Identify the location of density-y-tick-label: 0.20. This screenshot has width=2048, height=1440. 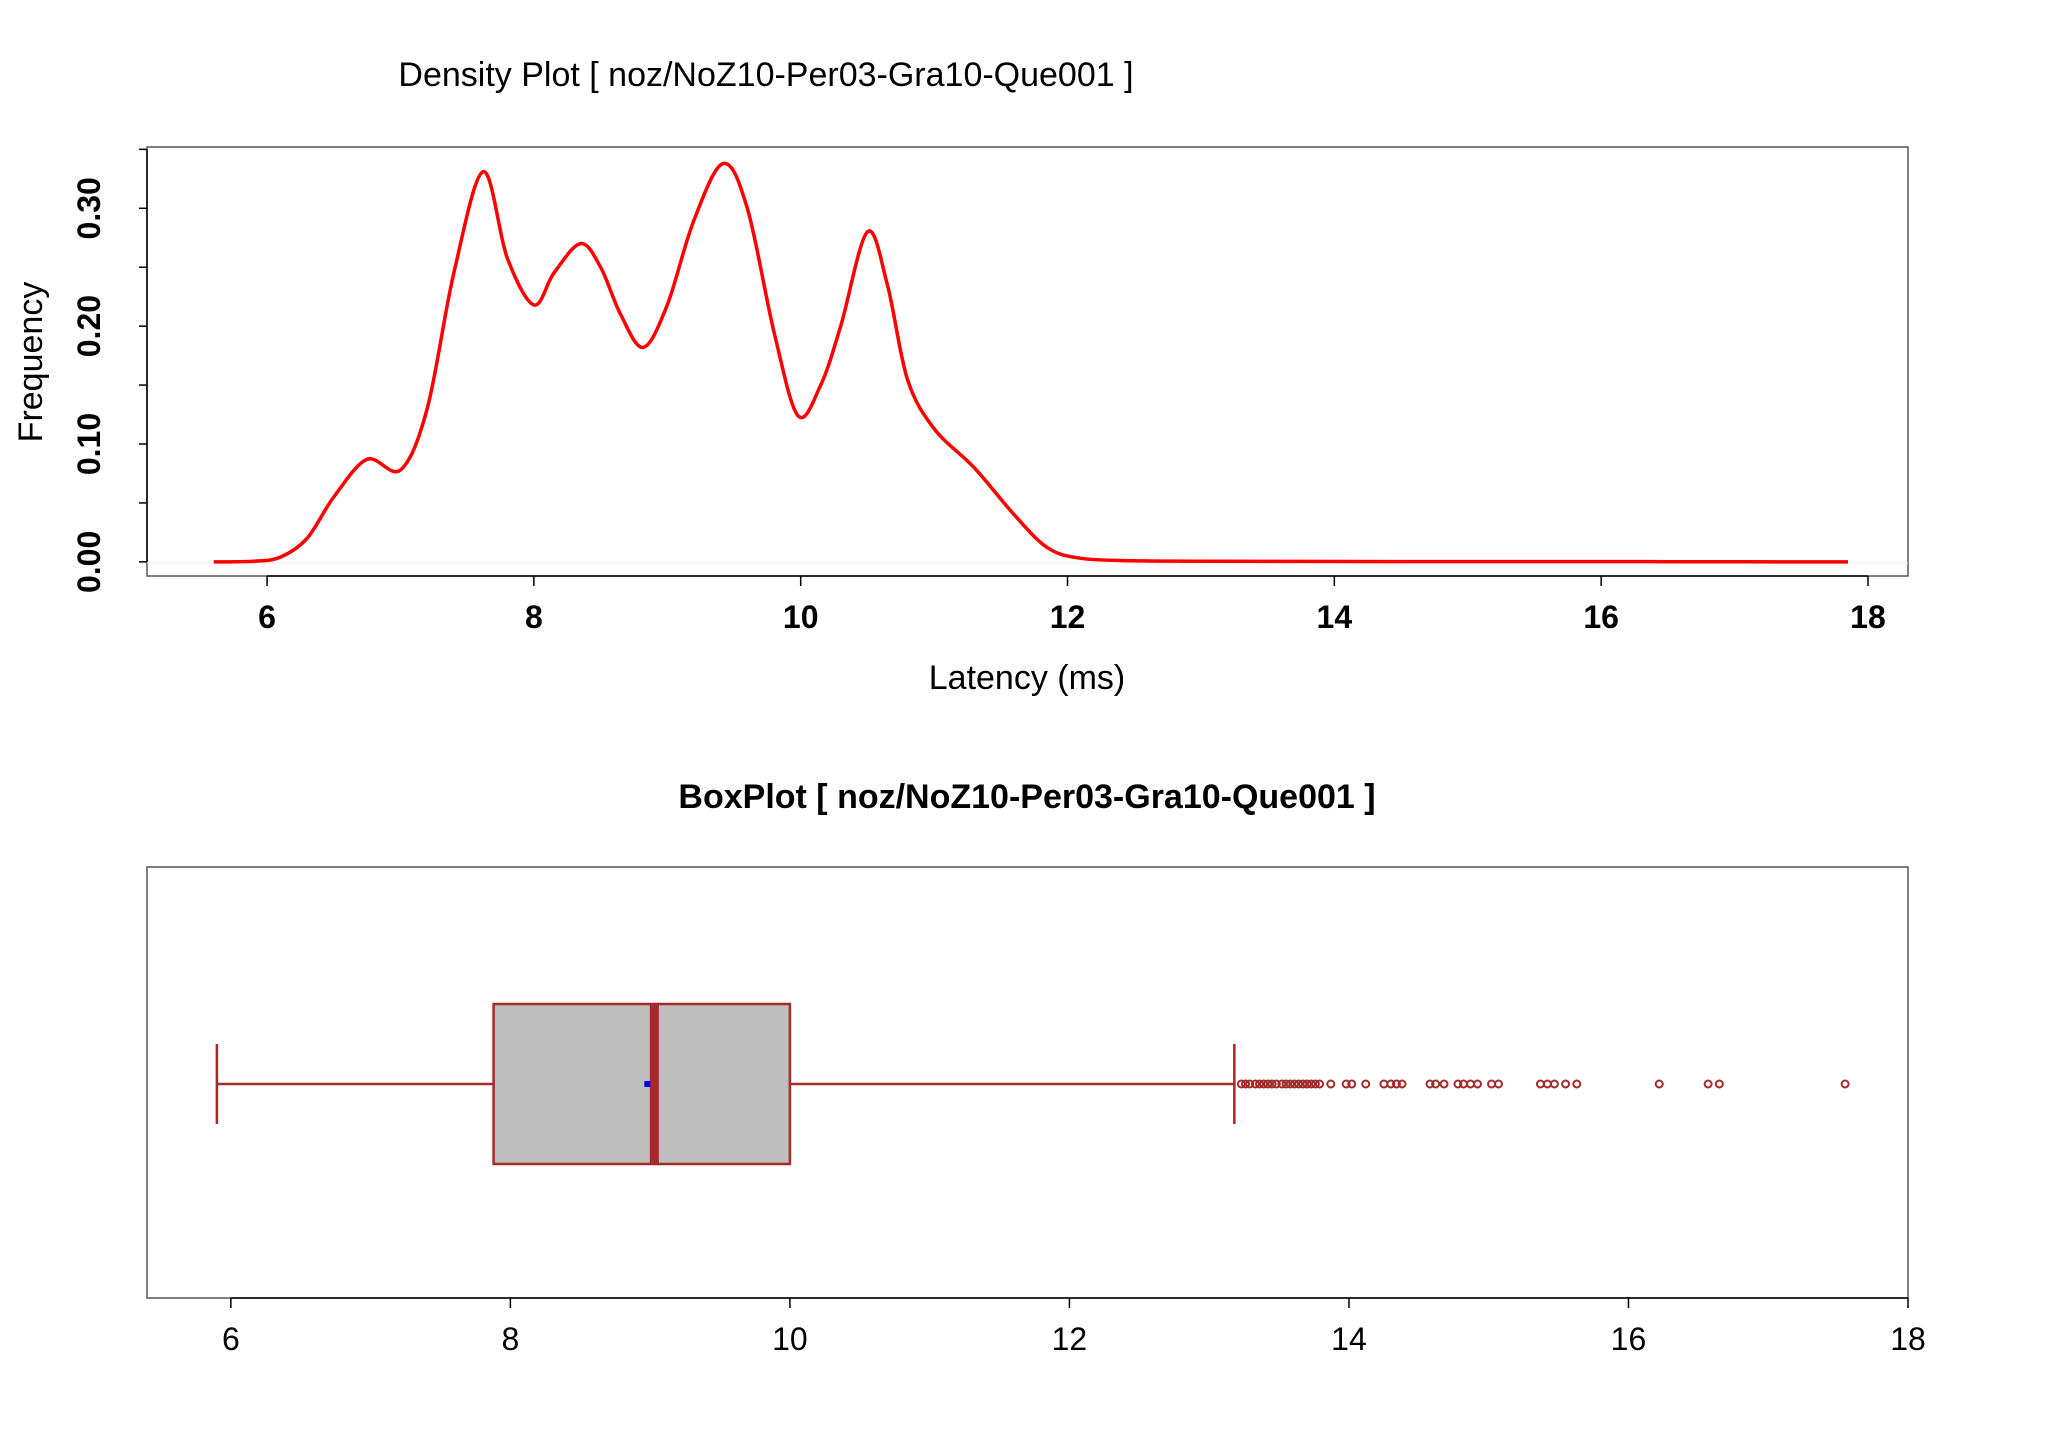
(89, 326).